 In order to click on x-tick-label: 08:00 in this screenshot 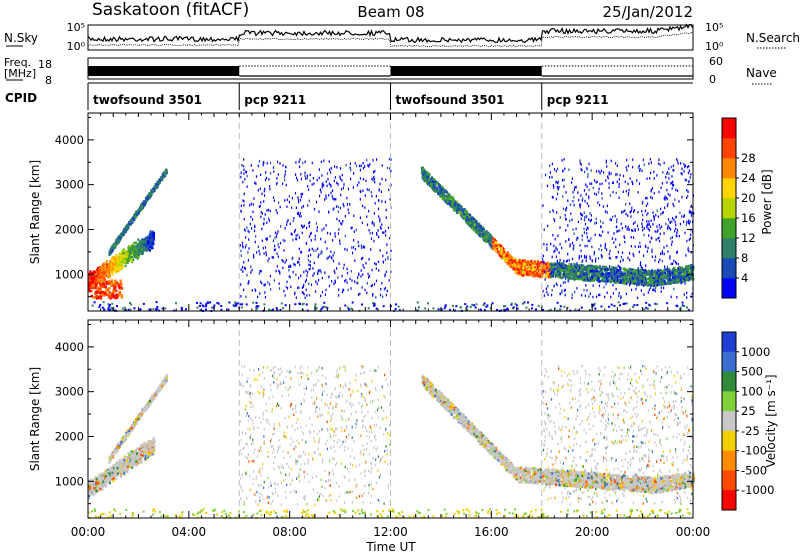, I will do `click(289, 532)`.